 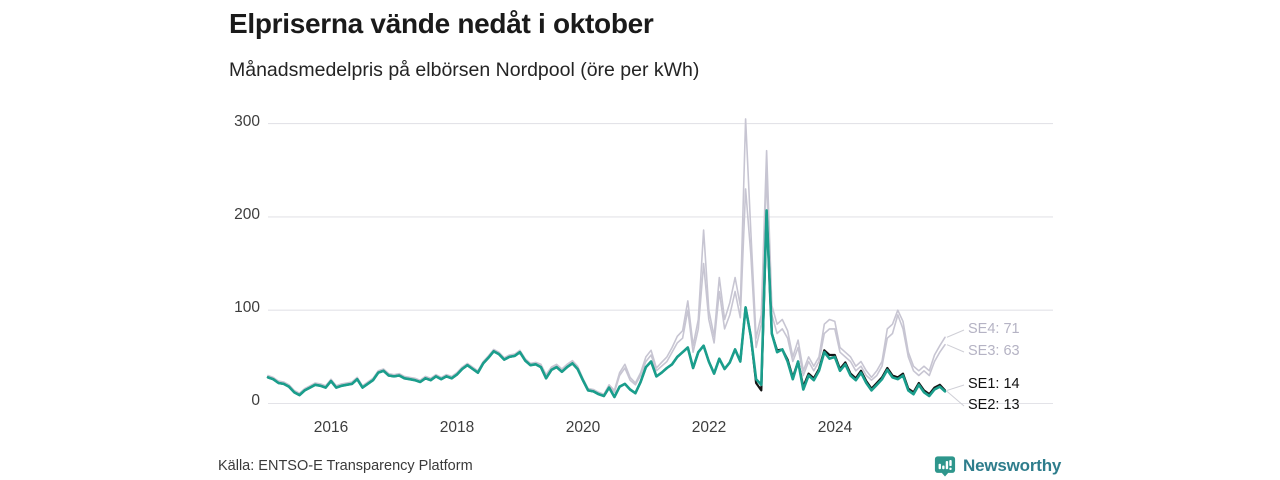 What do you see at coordinates (994, 384) in the screenshot?
I see `series-label-se1: SE1: 14` at bounding box center [994, 384].